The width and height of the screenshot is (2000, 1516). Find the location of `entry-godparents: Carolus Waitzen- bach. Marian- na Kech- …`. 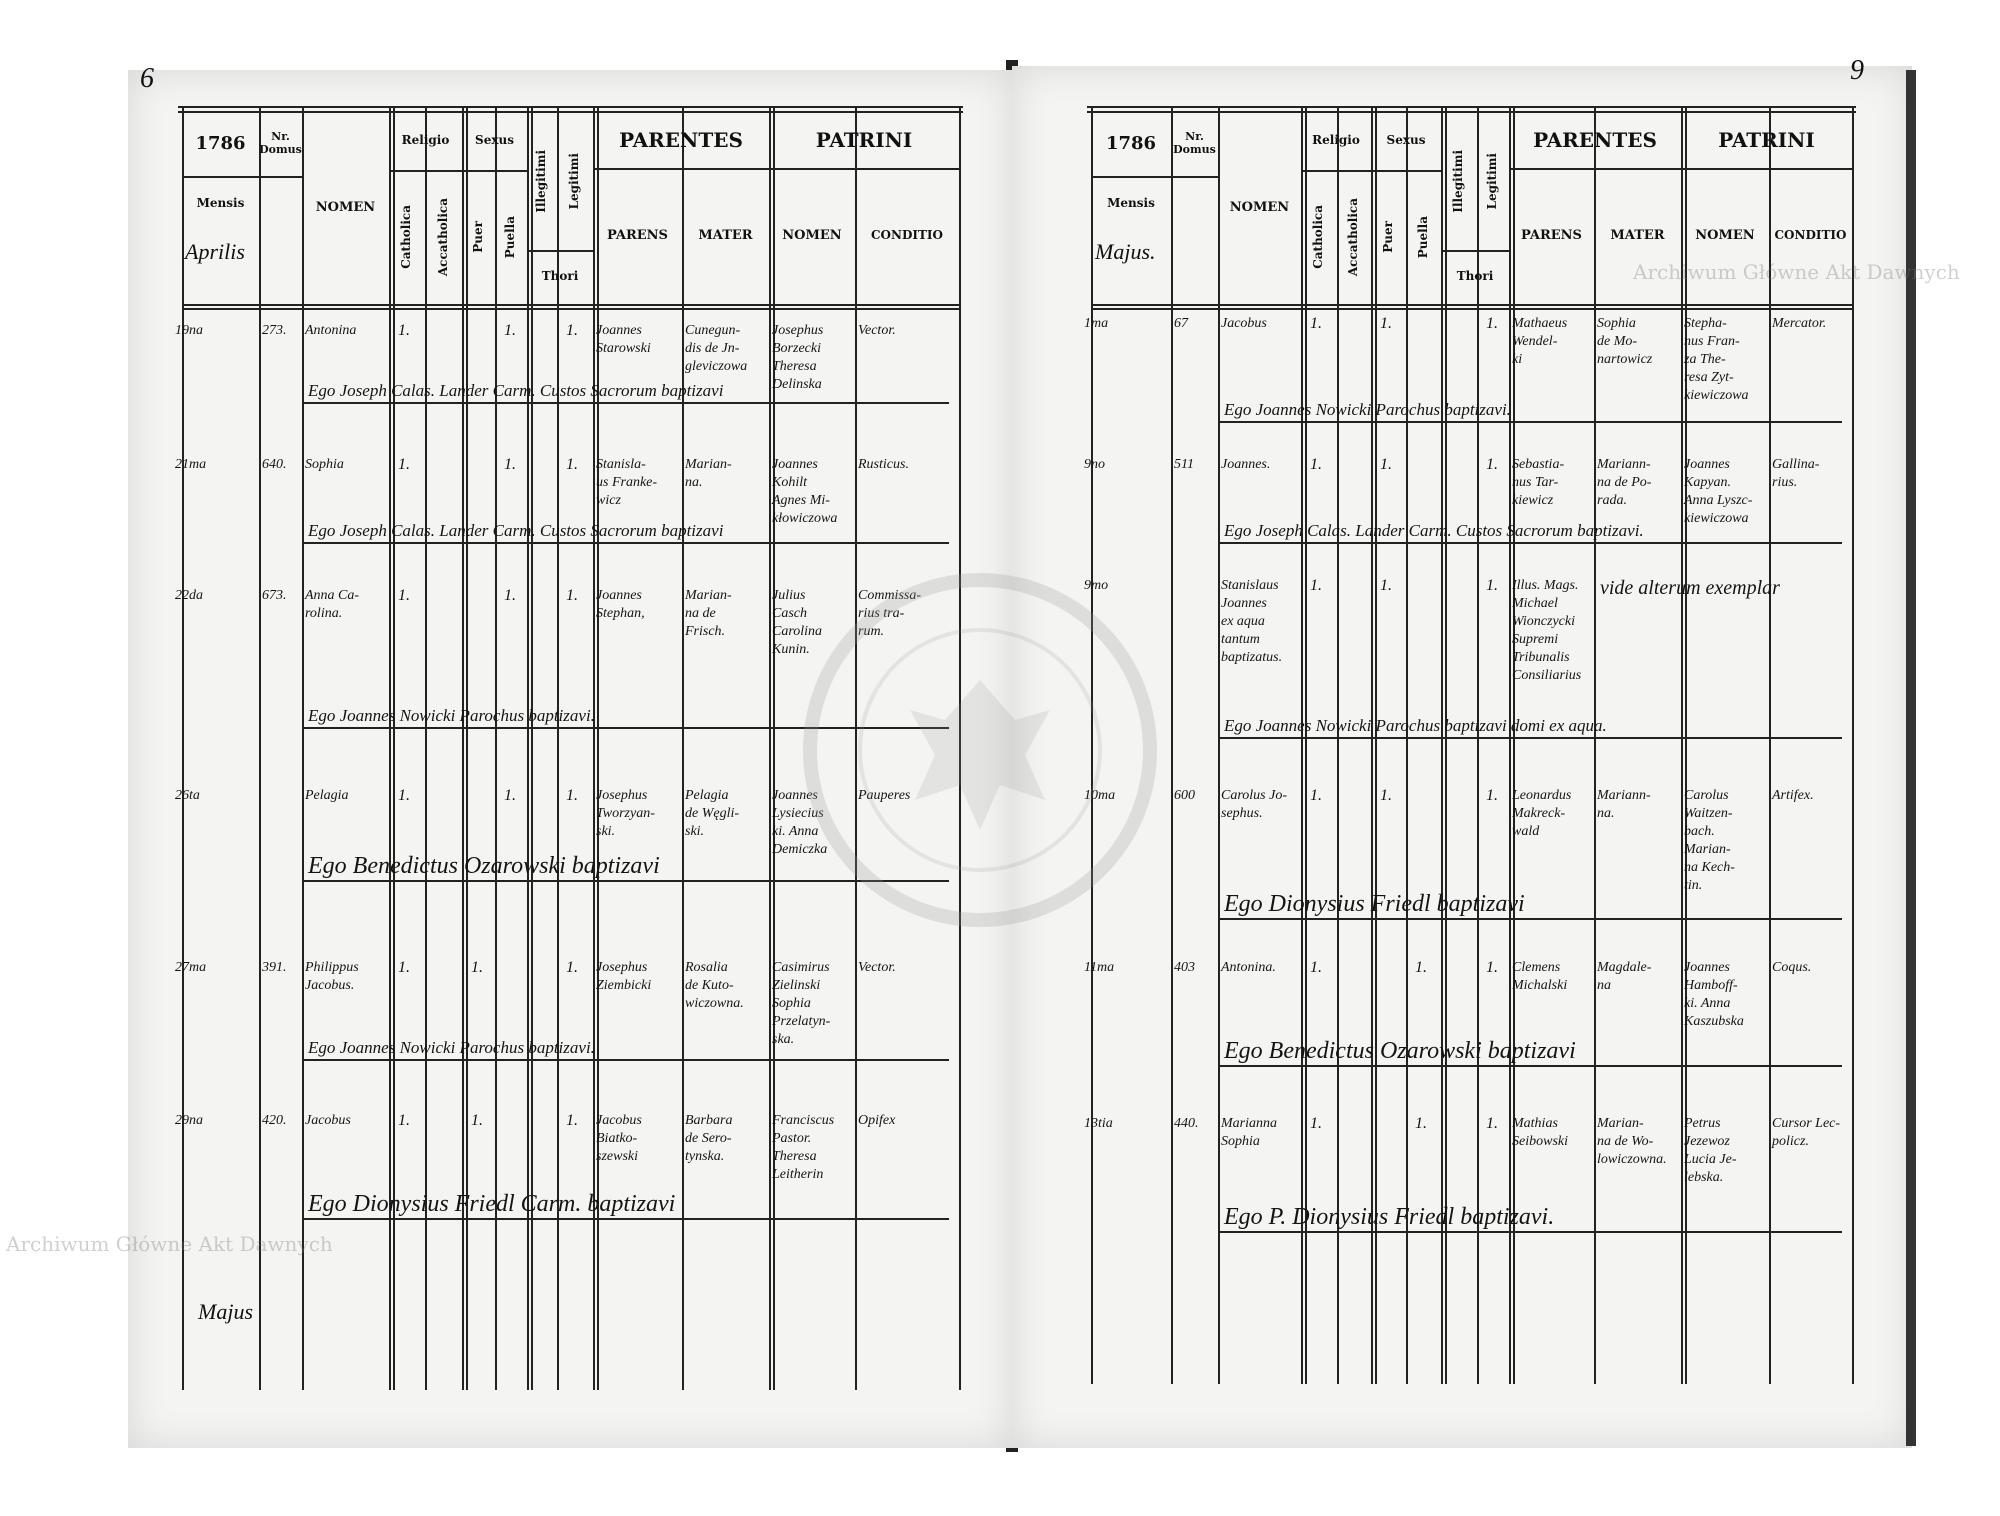

entry-godparents: Carolus Waitzen- bach. Marian- na Kech- … is located at coordinates (1709, 840).